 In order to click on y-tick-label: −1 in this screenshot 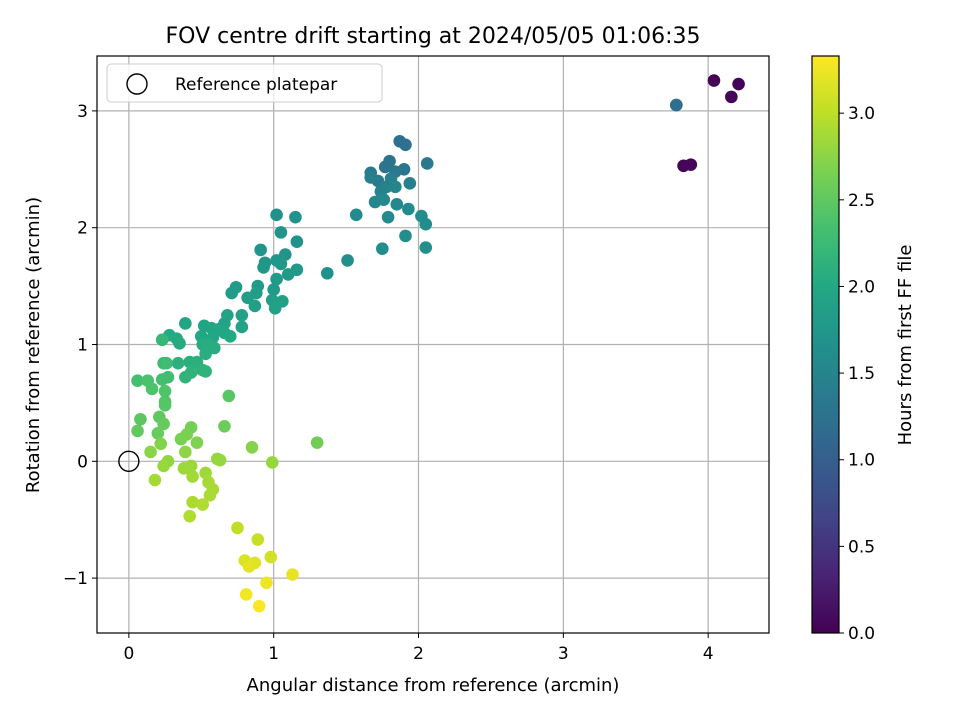, I will do `click(75, 579)`.